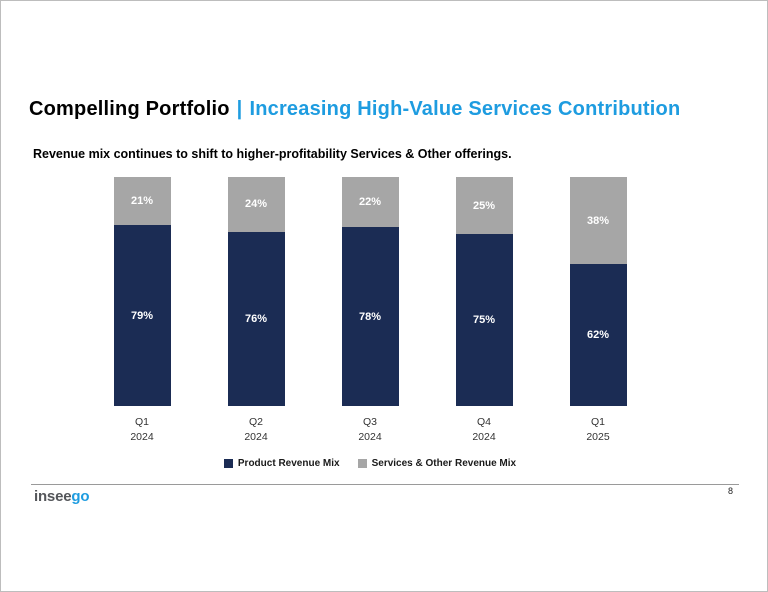 The width and height of the screenshot is (768, 592). I want to click on bar-value-label: 38%, so click(598, 220).